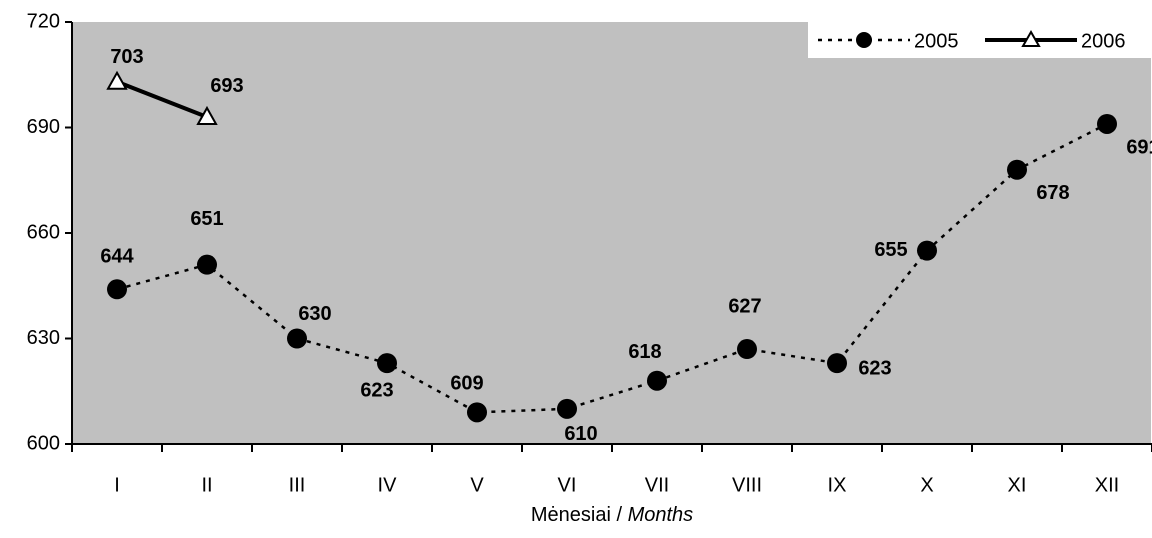 This screenshot has height=538, width=1152. I want to click on x-tick-label: VIII, so click(747, 485).